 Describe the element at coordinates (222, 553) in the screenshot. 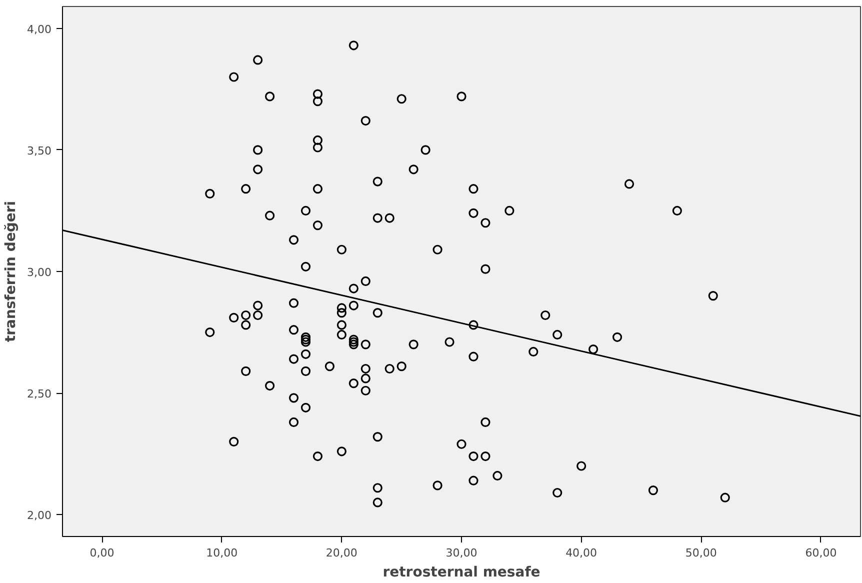

I see `x-tick-label: 10,00` at that location.